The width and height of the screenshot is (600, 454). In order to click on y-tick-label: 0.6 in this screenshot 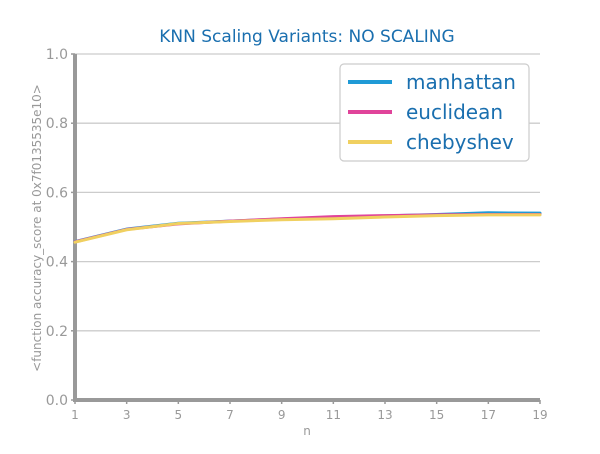, I will do `click(57, 193)`.